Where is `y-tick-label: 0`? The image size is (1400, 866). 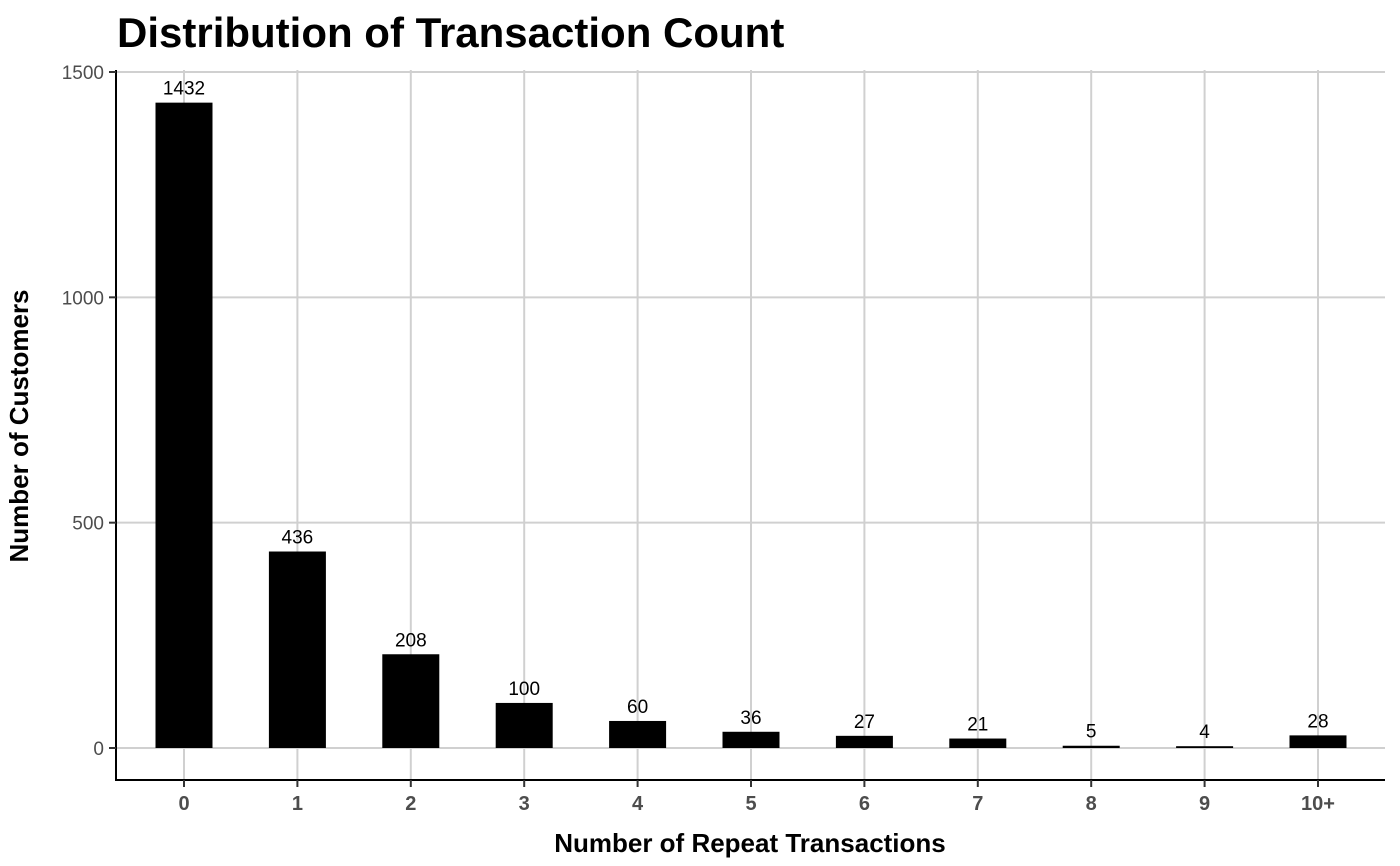
y-tick-label: 0 is located at coordinates (98, 749).